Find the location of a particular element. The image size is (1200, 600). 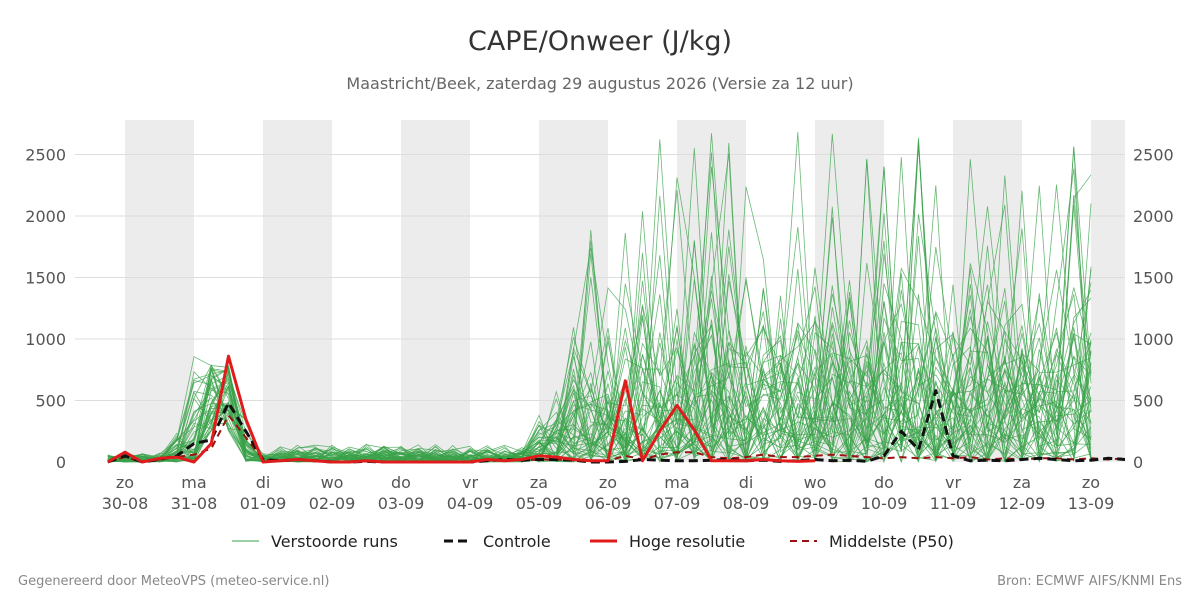

chart-title: CAPE/Onweer (J/kg) is located at coordinates (600, 41).